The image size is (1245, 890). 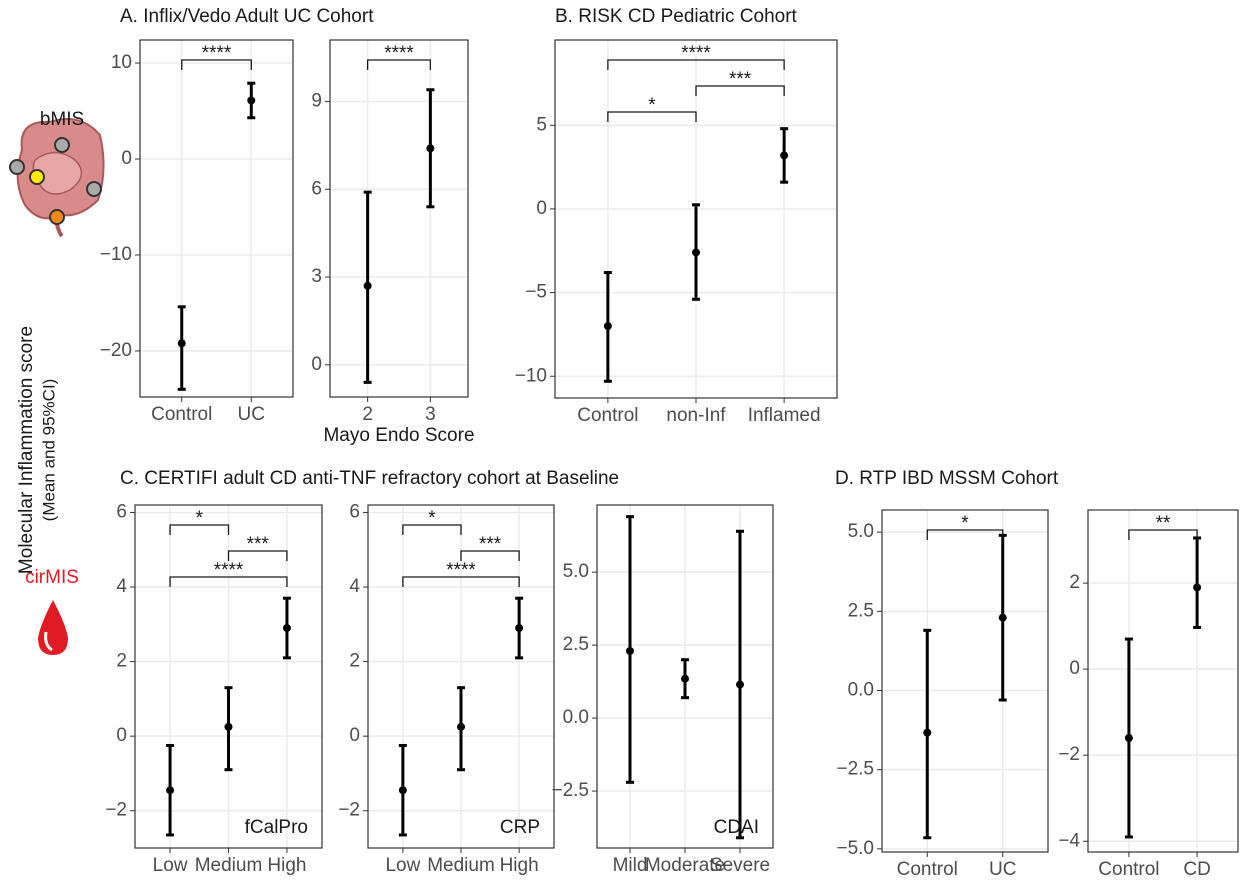 I want to click on panel-title: A. Inflix/Vedo Adult UC Cohort, so click(x=247, y=16).